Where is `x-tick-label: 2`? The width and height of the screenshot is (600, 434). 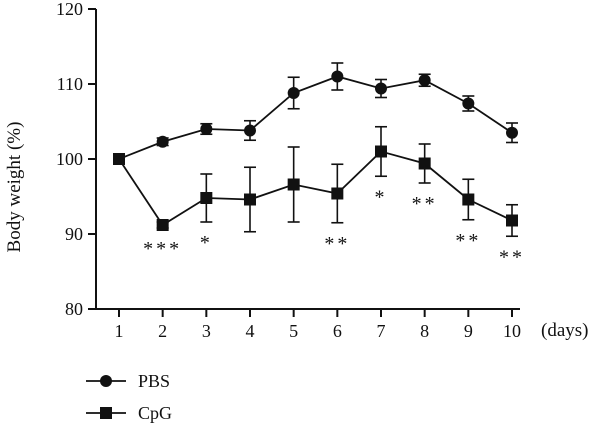 x-tick-label: 2 is located at coordinates (162, 331).